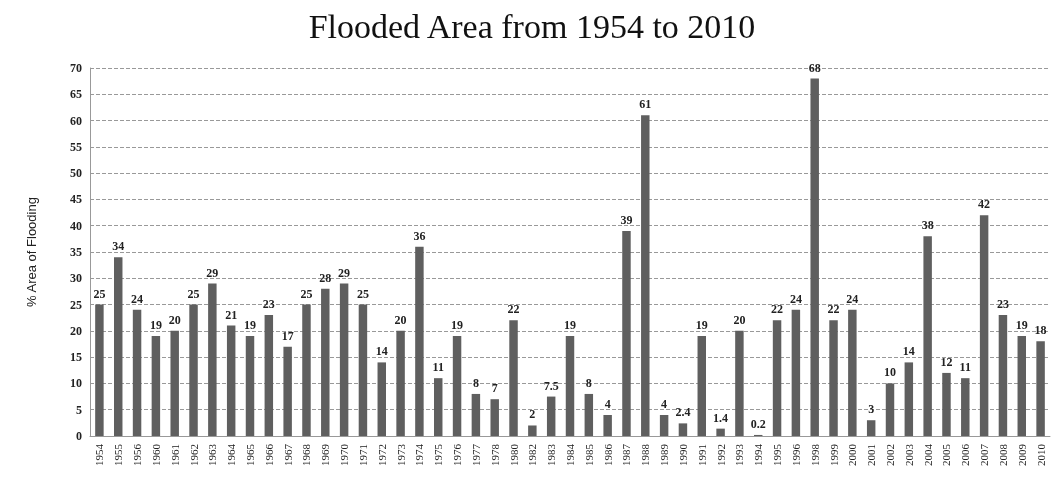 This screenshot has height=488, width=1064. I want to click on x-tick-label: 1977, so click(475, 454).